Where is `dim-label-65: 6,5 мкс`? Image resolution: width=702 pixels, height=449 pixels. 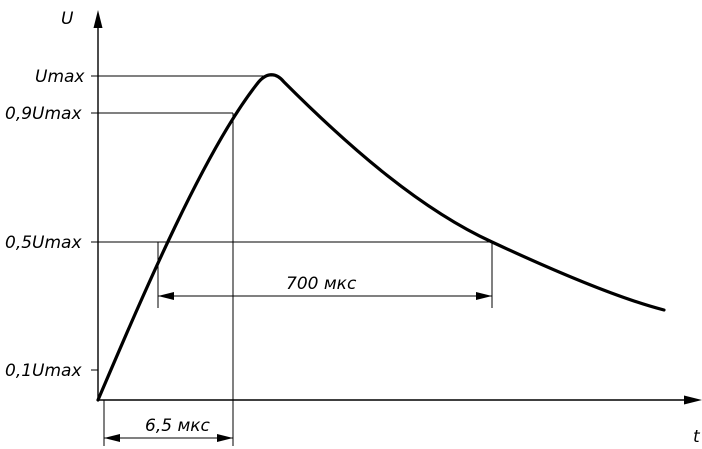 dim-label-65: 6,5 мкс is located at coordinates (178, 426).